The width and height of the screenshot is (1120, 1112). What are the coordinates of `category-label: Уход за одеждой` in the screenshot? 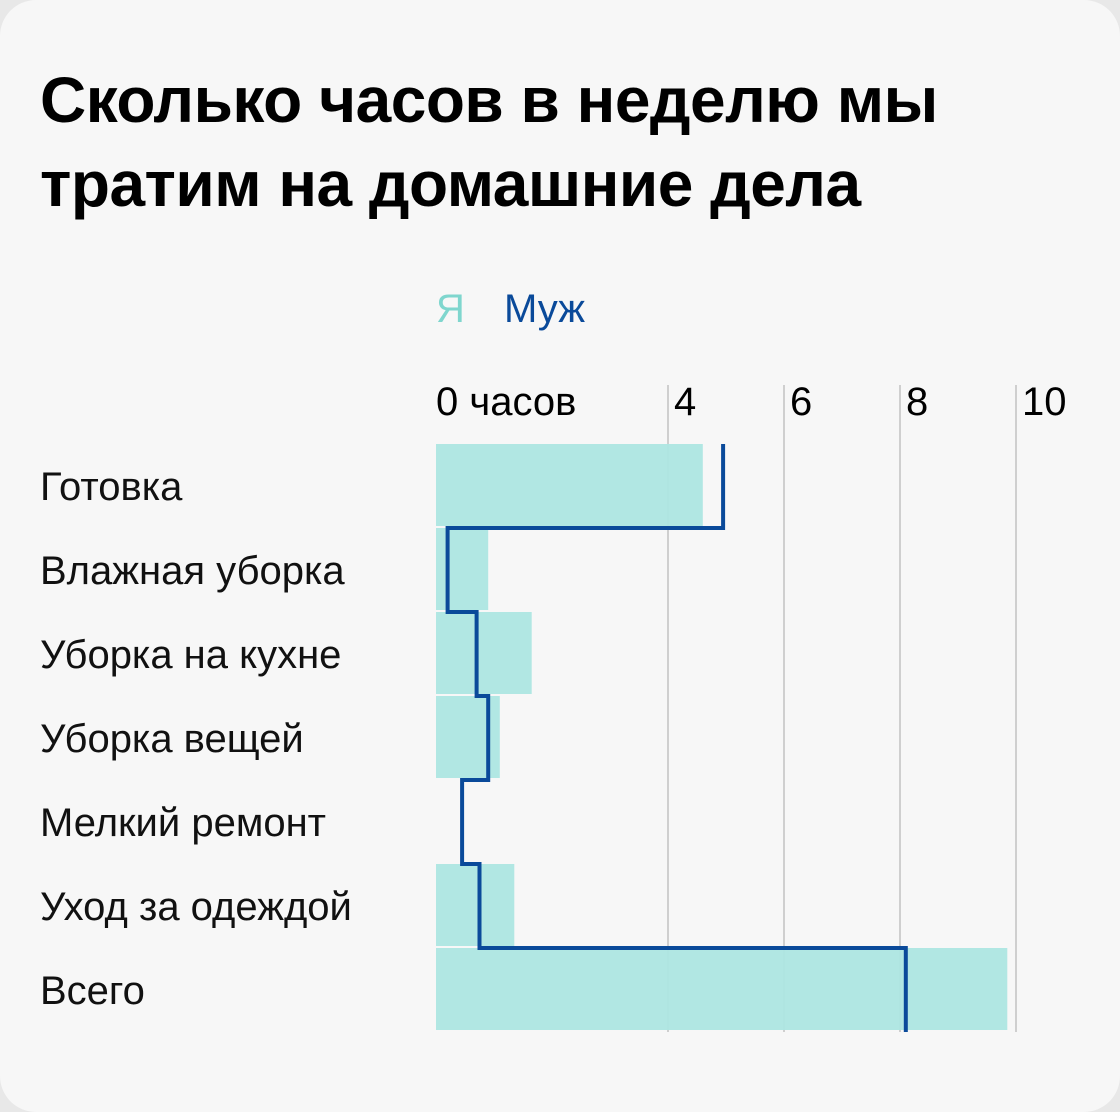 It's located at (196, 907).